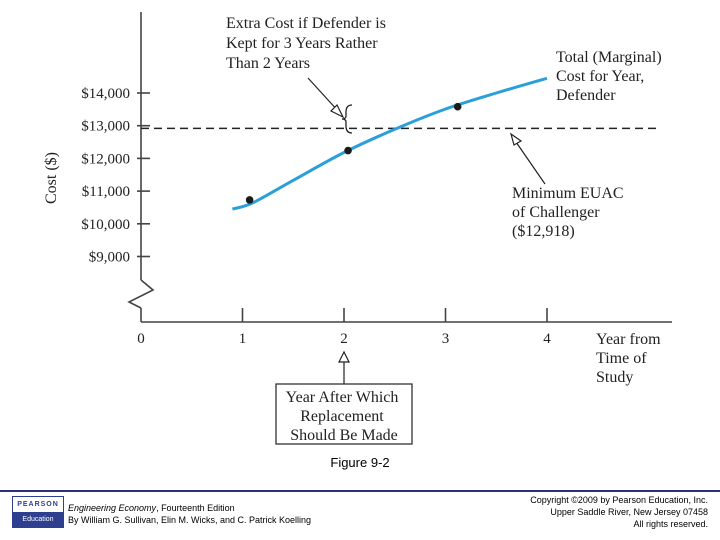 Image resolution: width=720 pixels, height=540 pixels. Describe the element at coordinates (105, 127) in the screenshot. I see `y-tick-label: $13,000` at that location.